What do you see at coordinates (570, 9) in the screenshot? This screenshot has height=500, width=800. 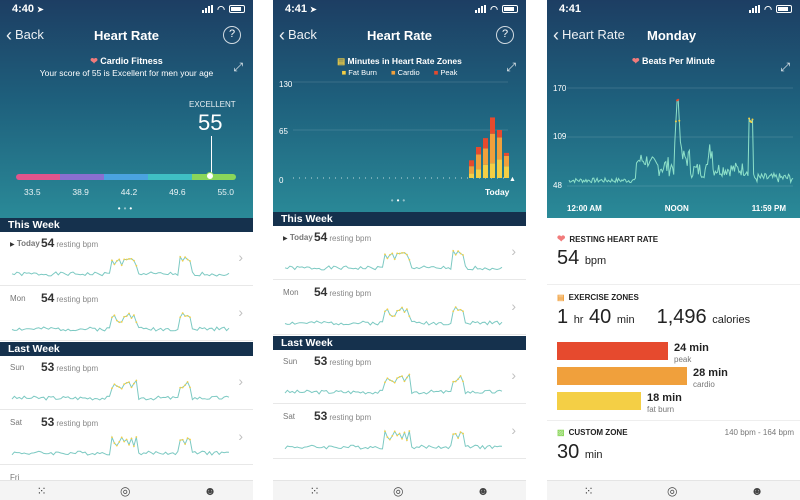 I see `status-time: 4:41` at bounding box center [570, 9].